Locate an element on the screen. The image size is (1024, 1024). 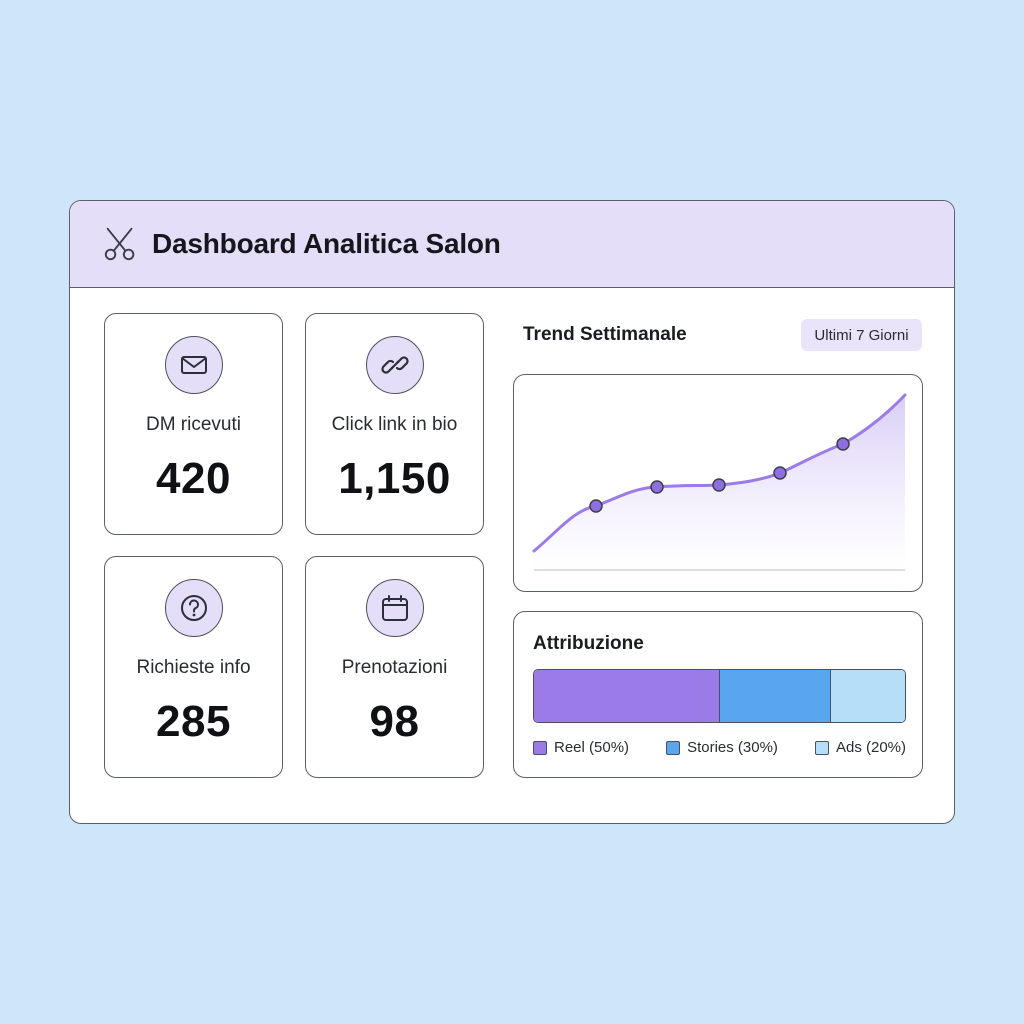
metric-value: 1,150 is located at coordinates (394, 478).